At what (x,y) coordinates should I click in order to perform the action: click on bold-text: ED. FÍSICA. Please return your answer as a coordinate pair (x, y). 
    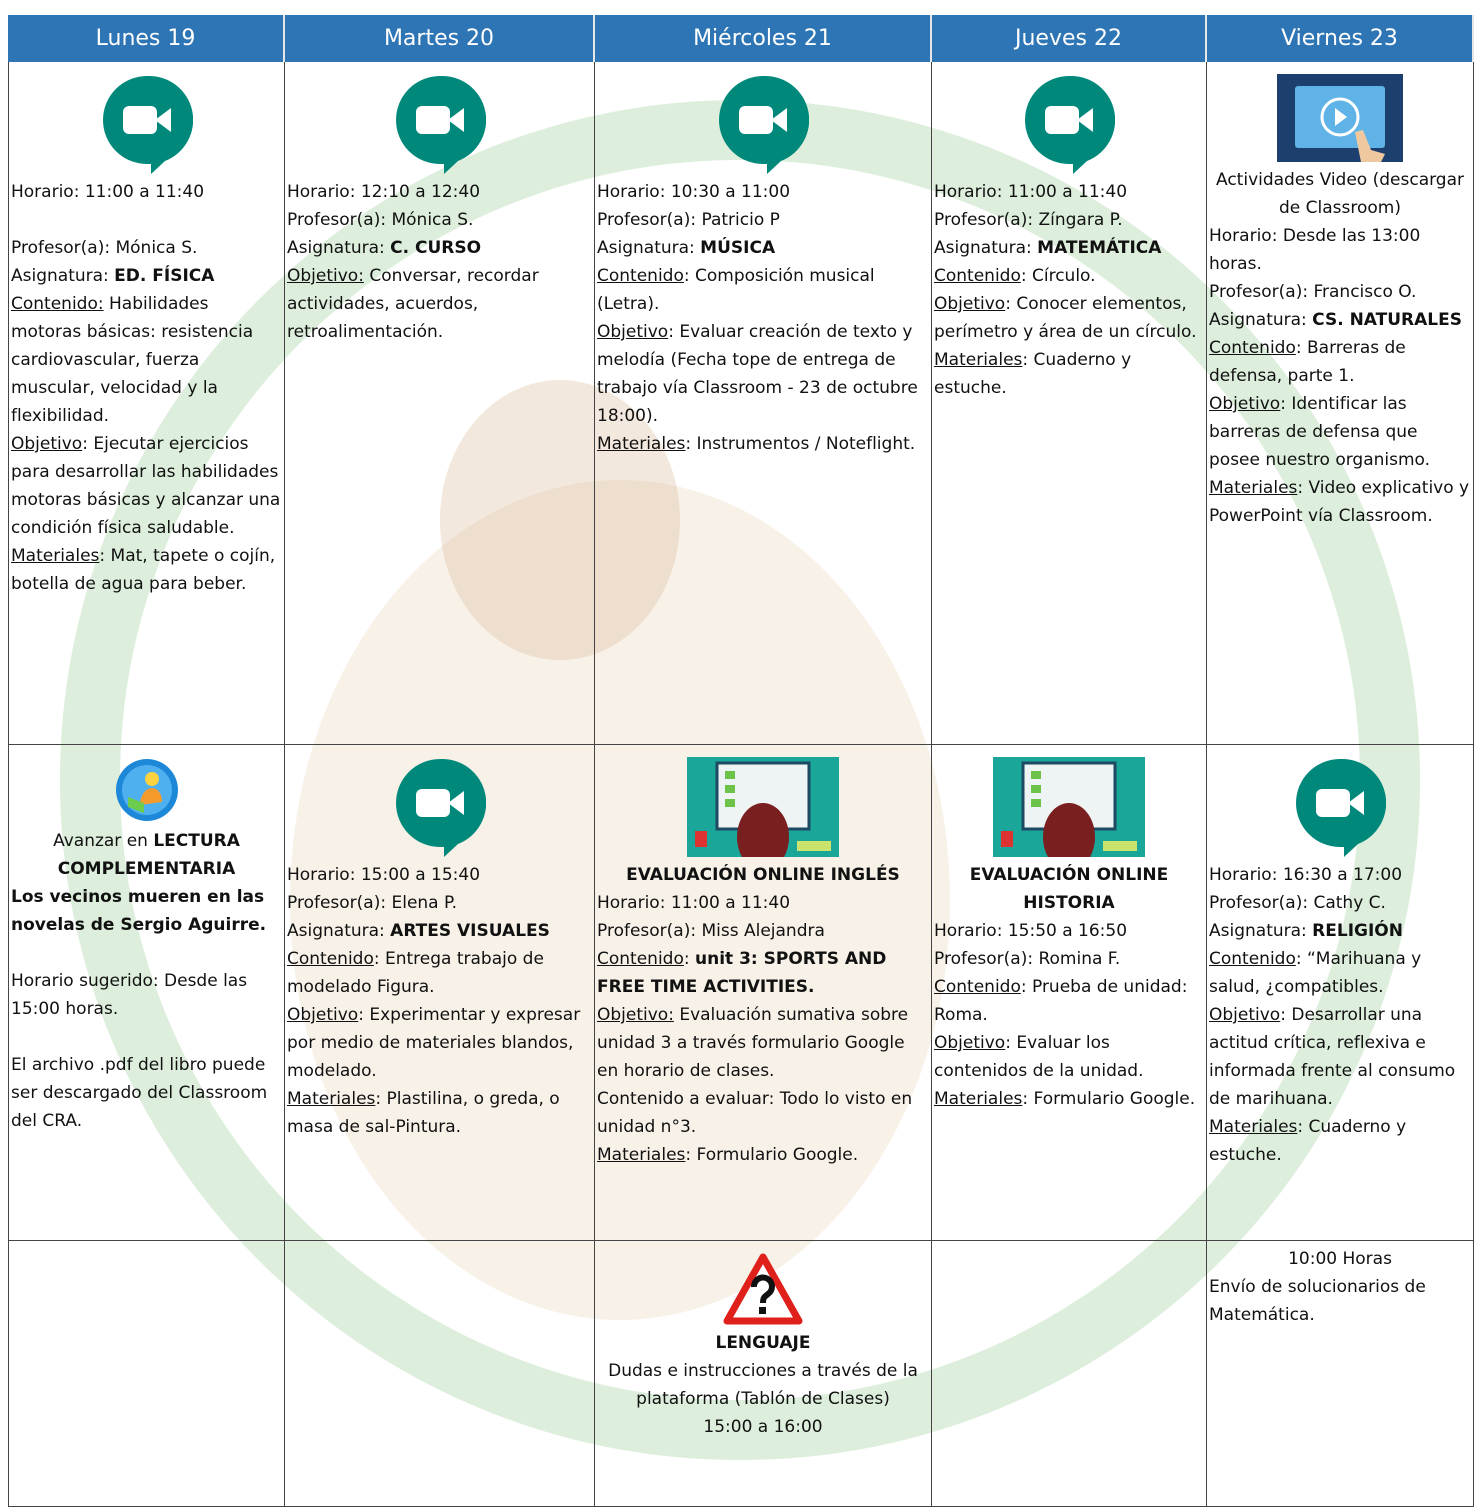
    Looking at the image, I should click on (164, 276).